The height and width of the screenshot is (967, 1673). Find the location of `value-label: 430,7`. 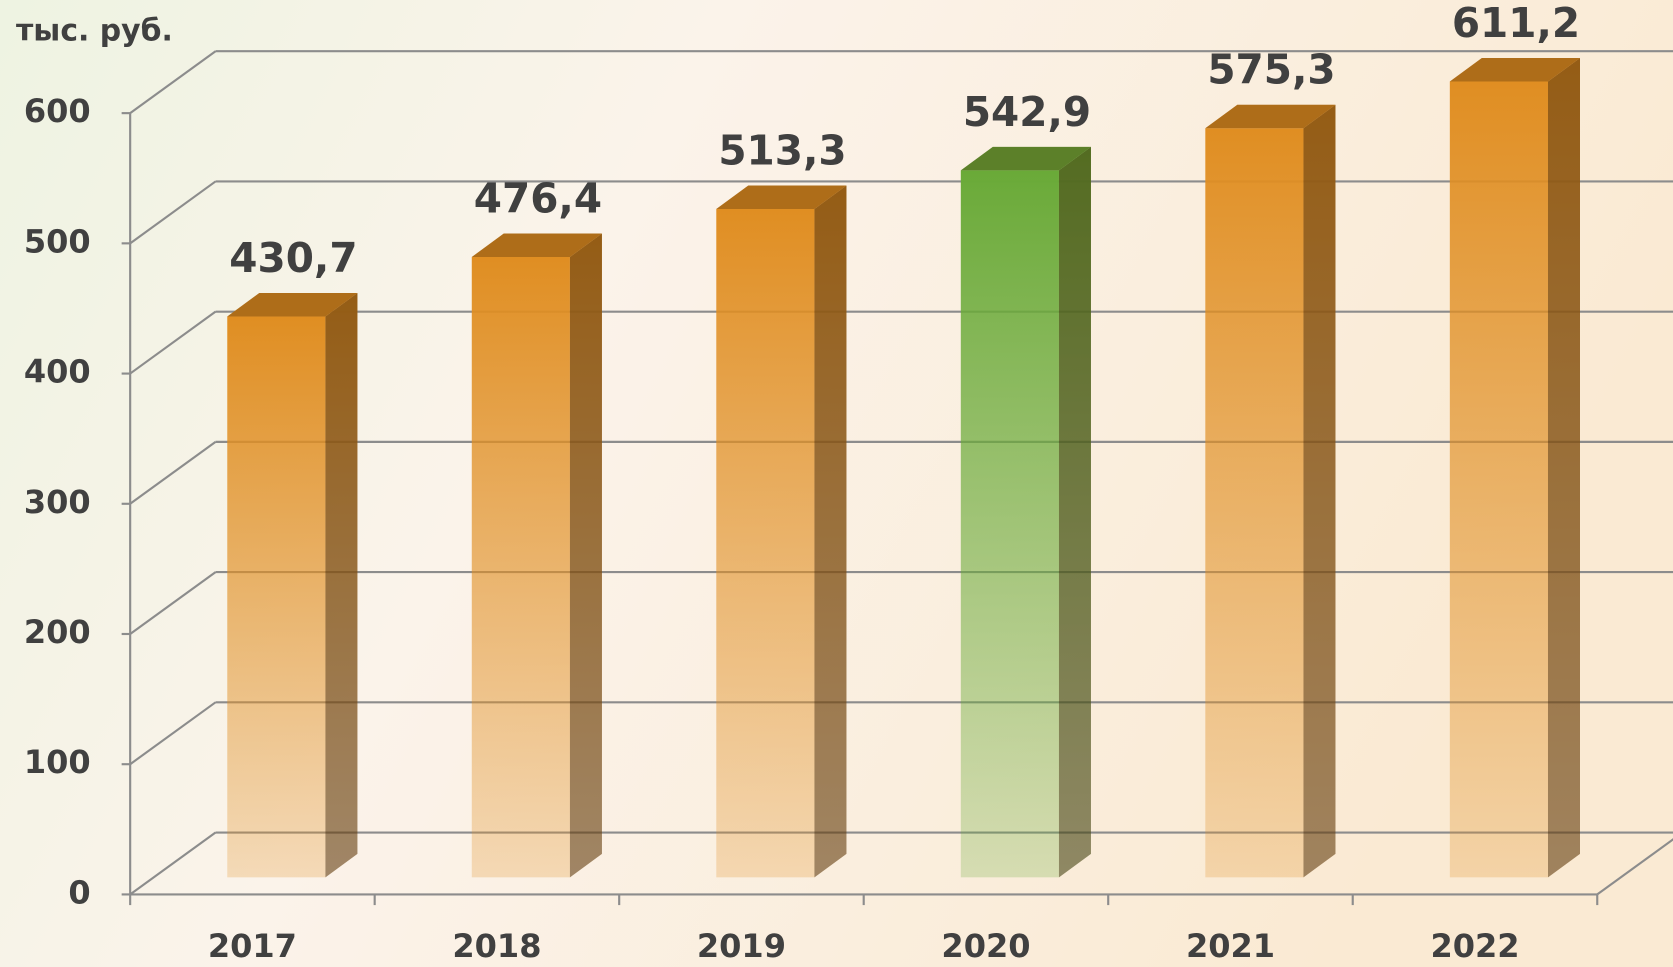

value-label: 430,7 is located at coordinates (293, 258).